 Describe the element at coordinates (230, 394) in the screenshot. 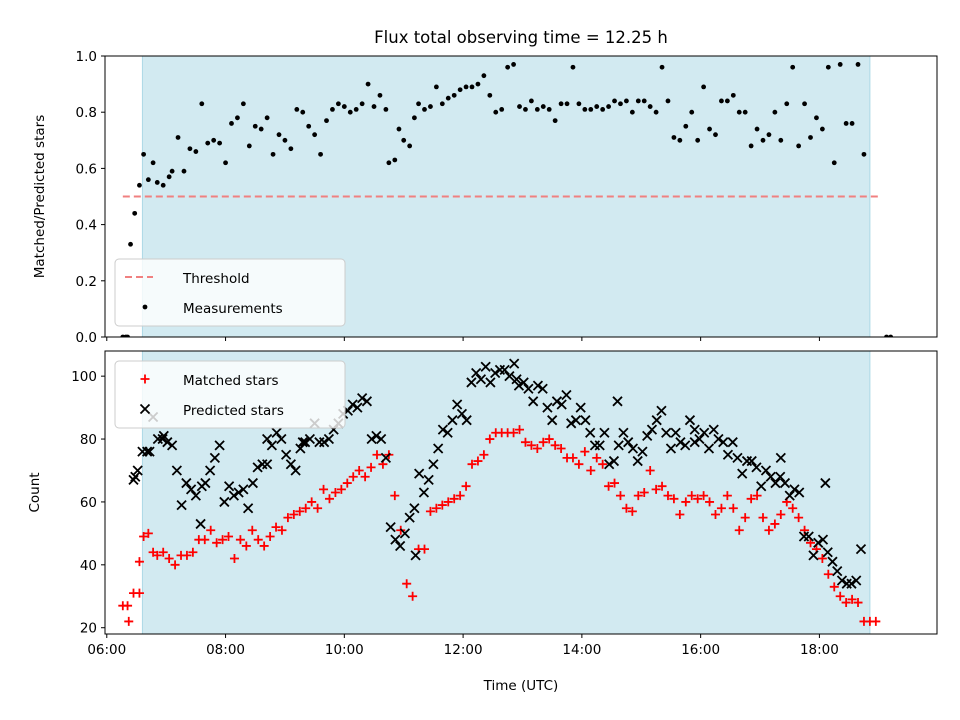

I see `legend-box` at that location.